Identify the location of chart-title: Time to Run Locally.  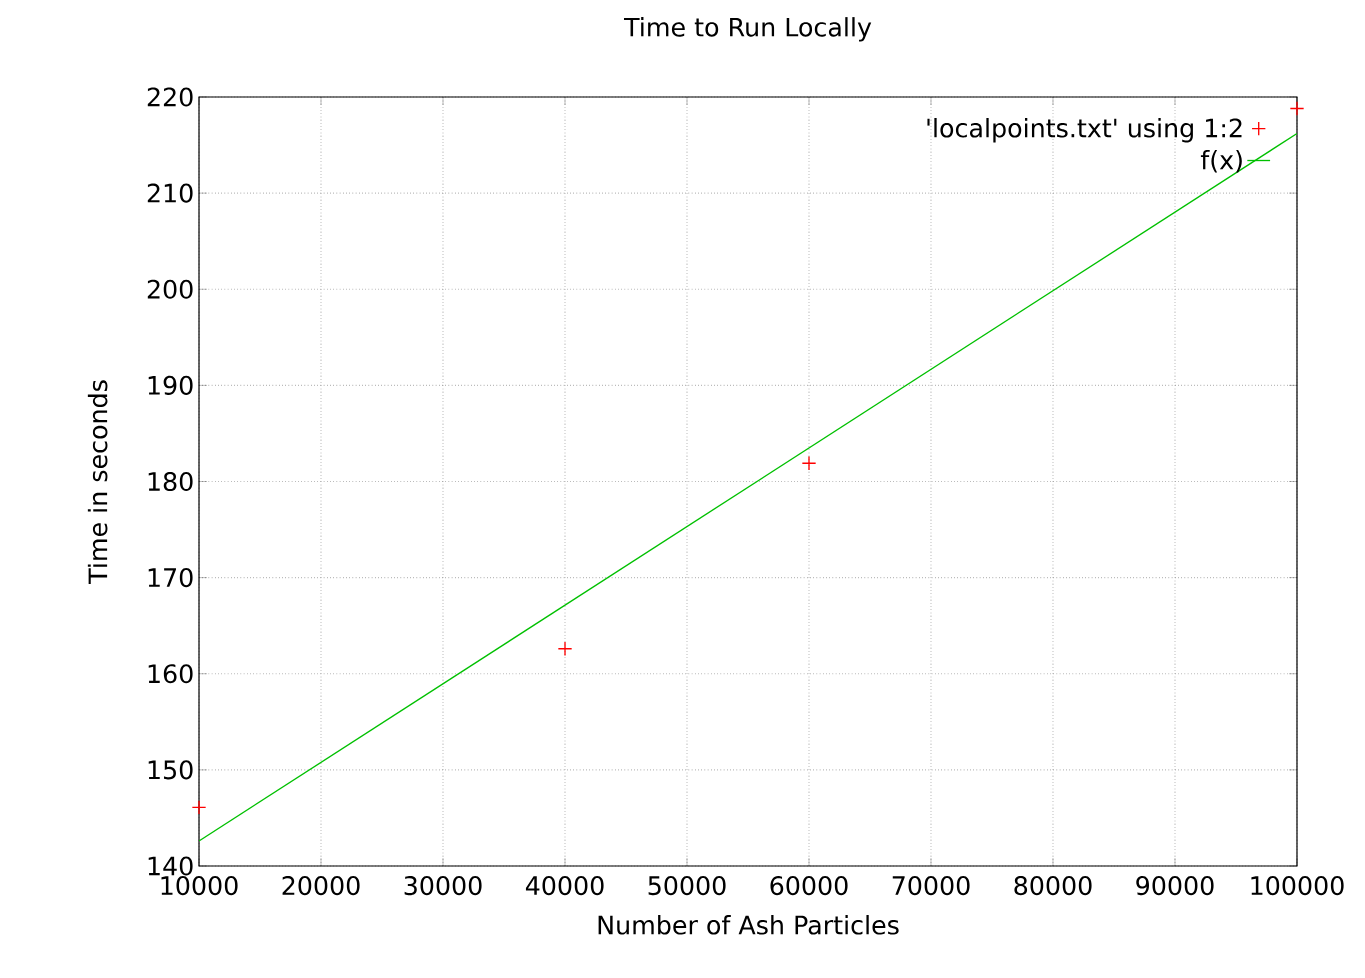
(747, 29).